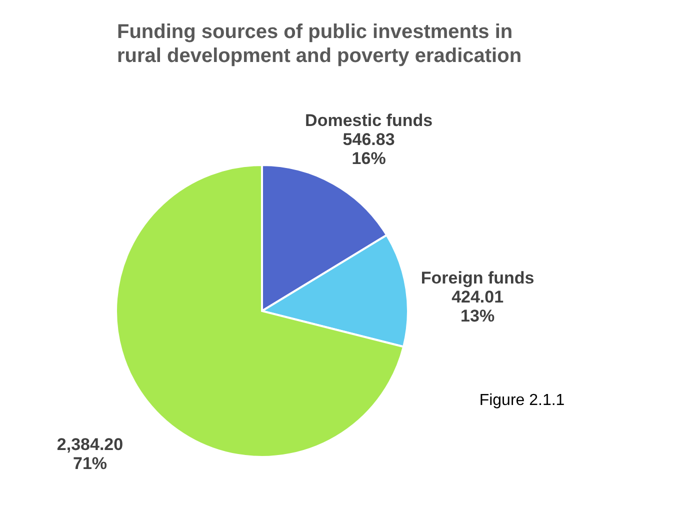 The image size is (684, 517). Describe the element at coordinates (477, 278) in the screenshot. I see `slice-label: Foreign funds` at that location.